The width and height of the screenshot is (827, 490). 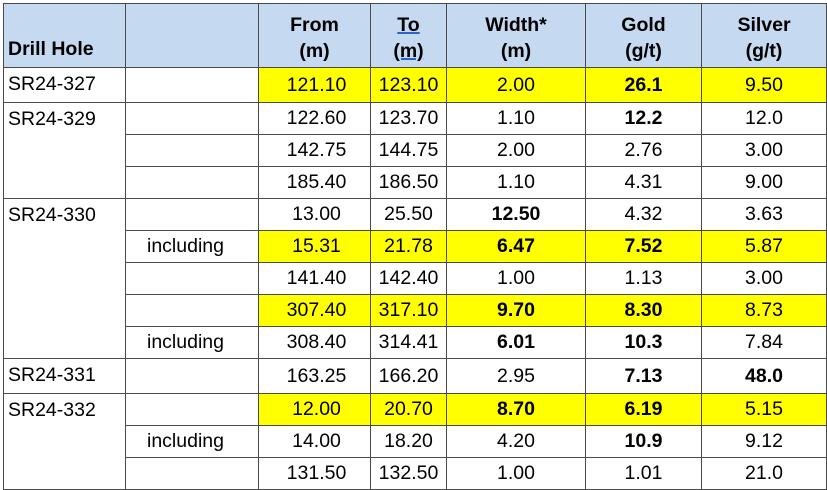 What do you see at coordinates (516, 246) in the screenshot?
I see `width-cell: 6.47` at bounding box center [516, 246].